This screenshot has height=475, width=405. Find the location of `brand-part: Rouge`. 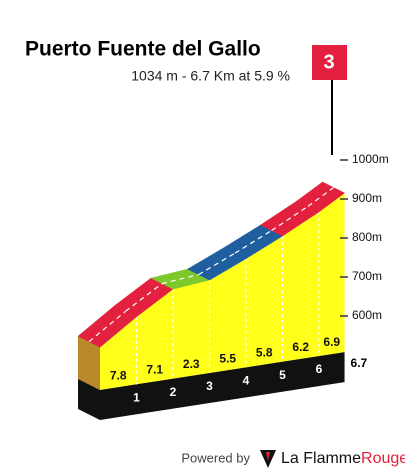

brand-part: Rouge is located at coordinates (383, 458).